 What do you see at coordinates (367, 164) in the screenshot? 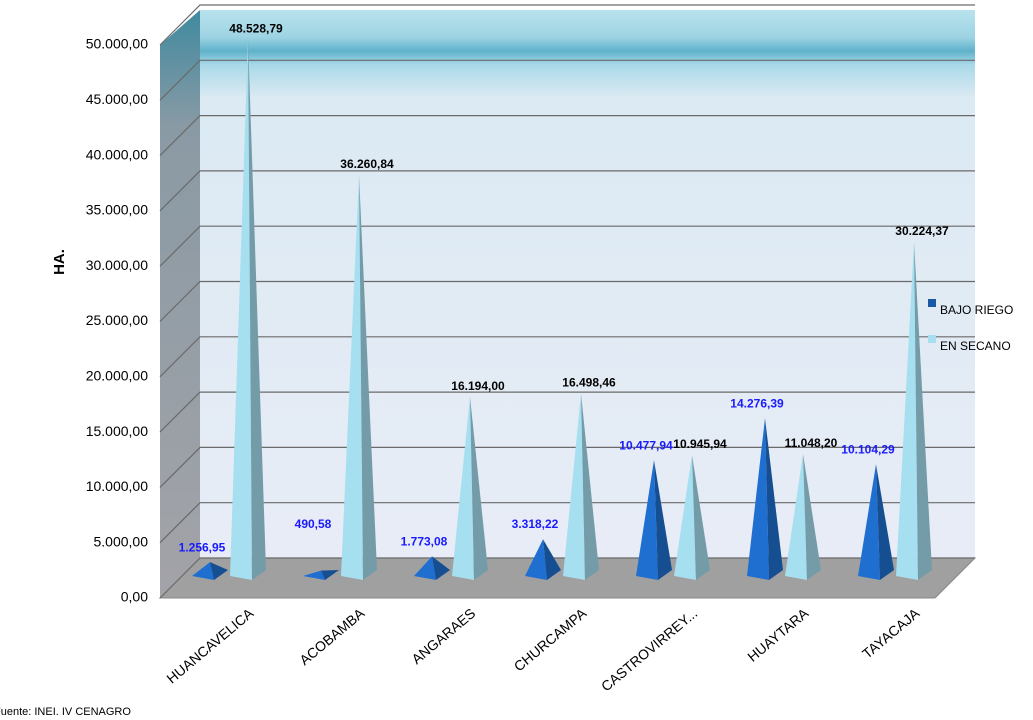
I see `value-label: 36.260,84` at bounding box center [367, 164].